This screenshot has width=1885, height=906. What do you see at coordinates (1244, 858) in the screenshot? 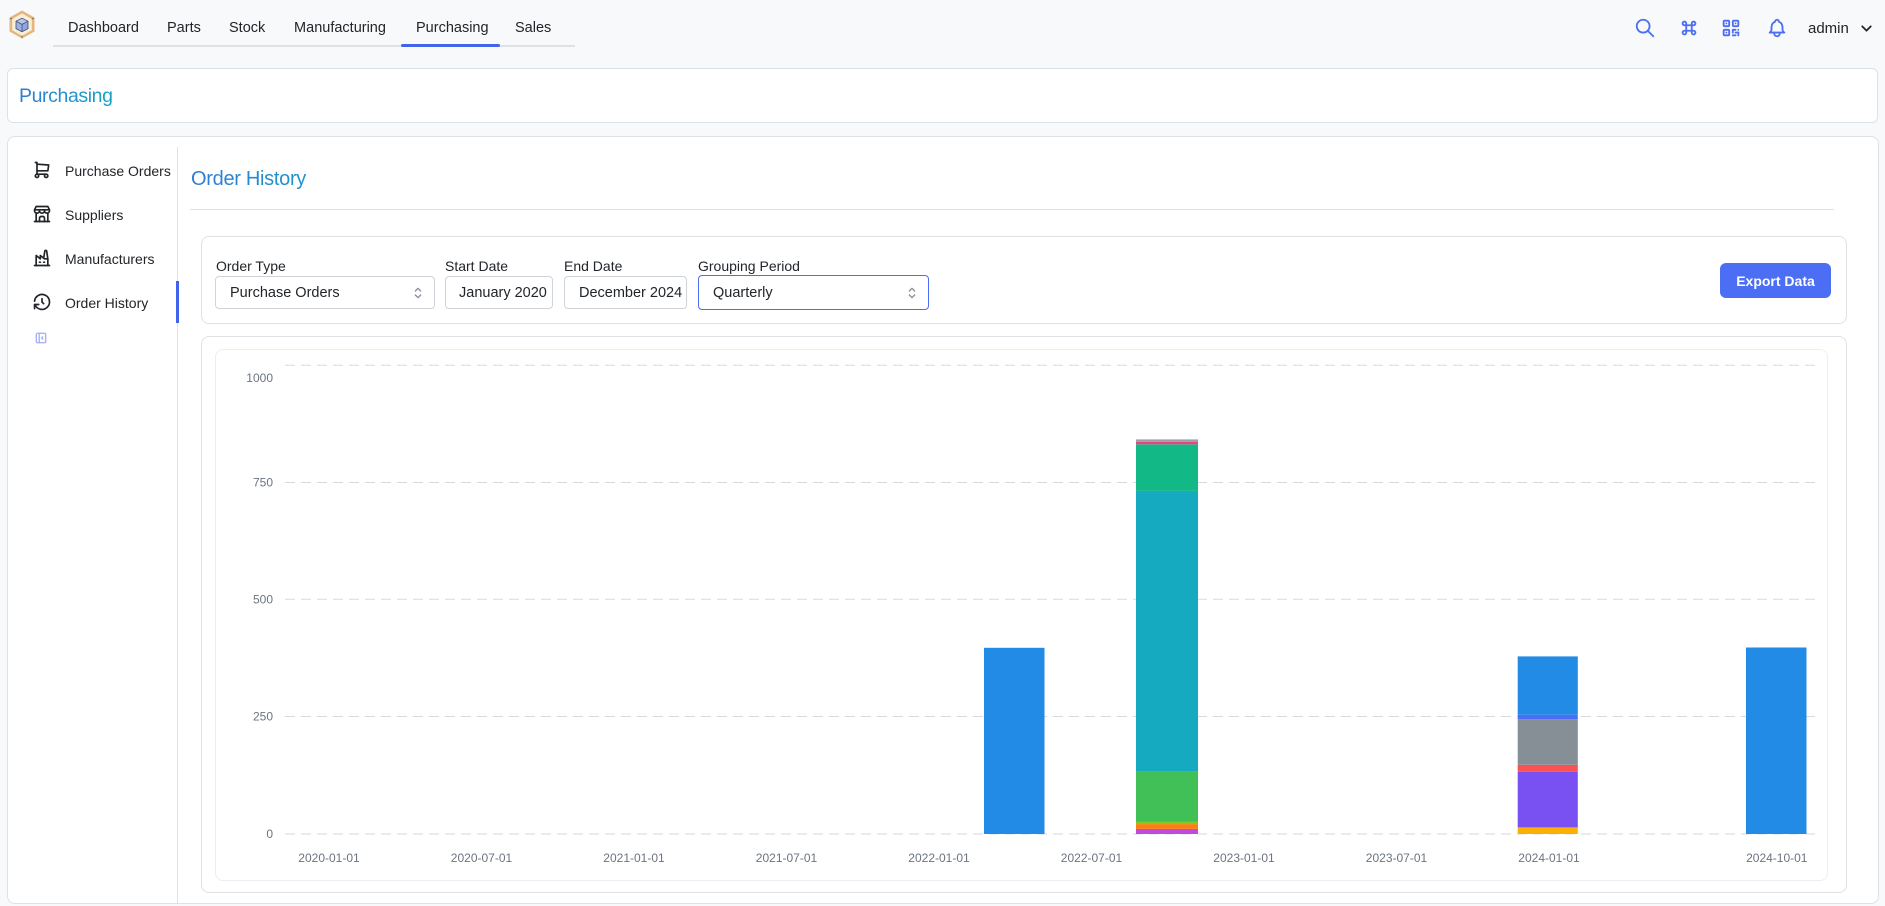
I see `svg-text: 2023-01-01` at bounding box center [1244, 858].